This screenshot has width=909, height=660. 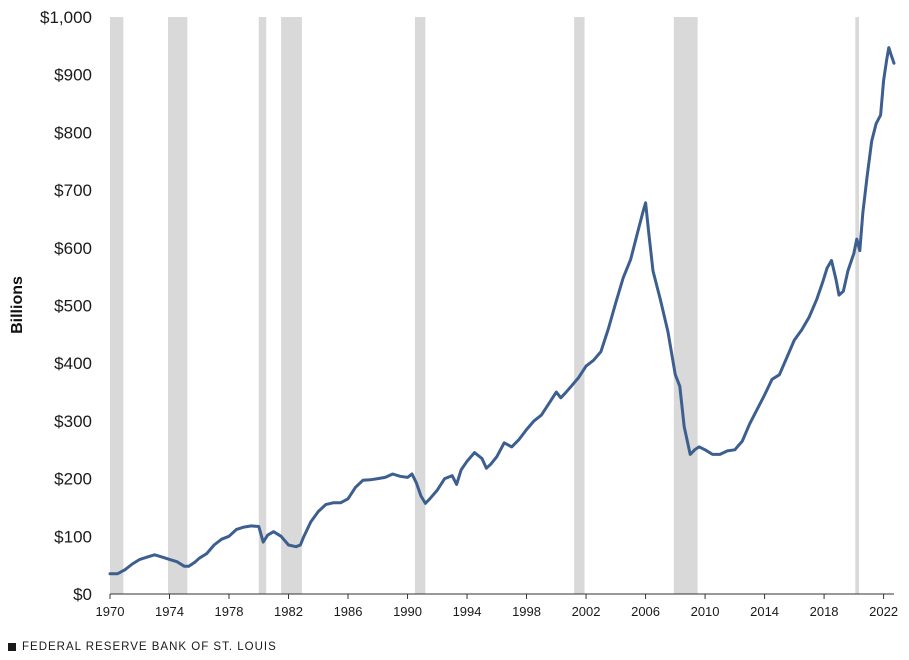 I want to click on y-tick-label: $100, so click(x=73, y=536).